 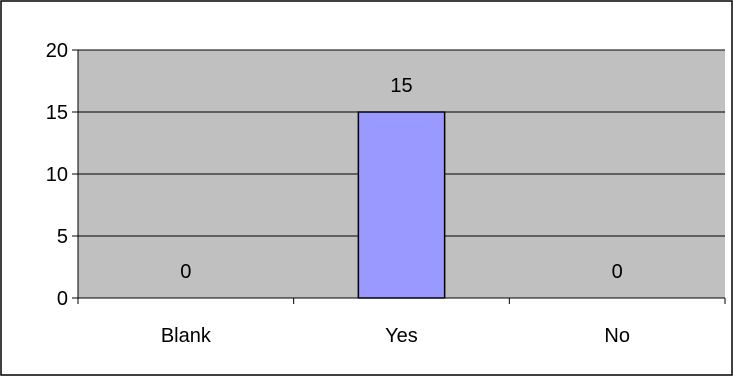 I want to click on x-axis: Blank Yes No, so click(x=401, y=322).